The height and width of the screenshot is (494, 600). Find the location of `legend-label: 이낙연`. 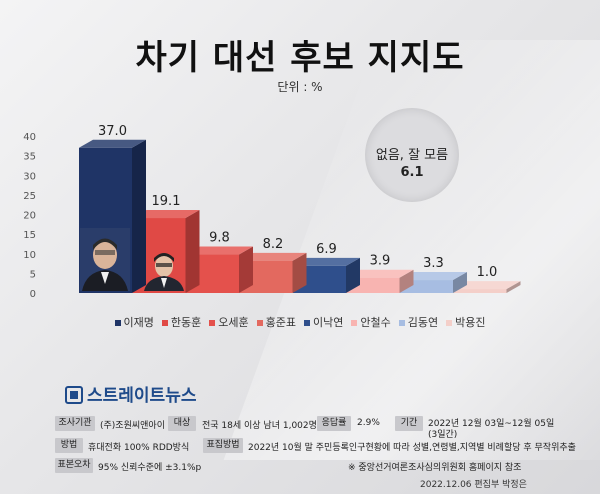

legend-label: 이낙연 is located at coordinates (328, 322).